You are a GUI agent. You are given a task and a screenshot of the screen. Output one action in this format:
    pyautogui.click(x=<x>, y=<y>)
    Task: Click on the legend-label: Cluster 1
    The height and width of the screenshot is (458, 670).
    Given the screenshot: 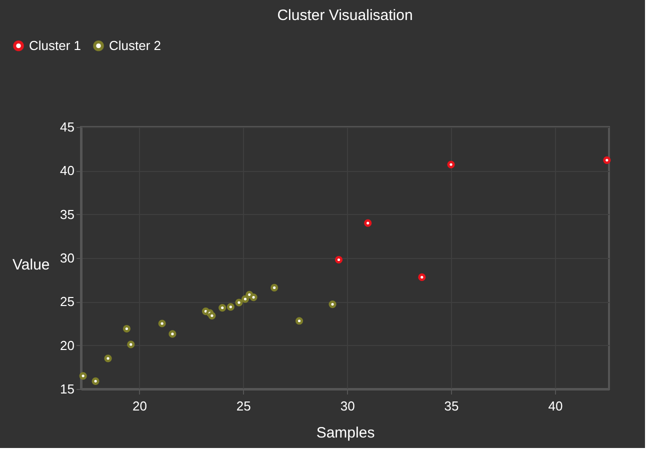 What is the action you would take?
    pyautogui.click(x=55, y=45)
    